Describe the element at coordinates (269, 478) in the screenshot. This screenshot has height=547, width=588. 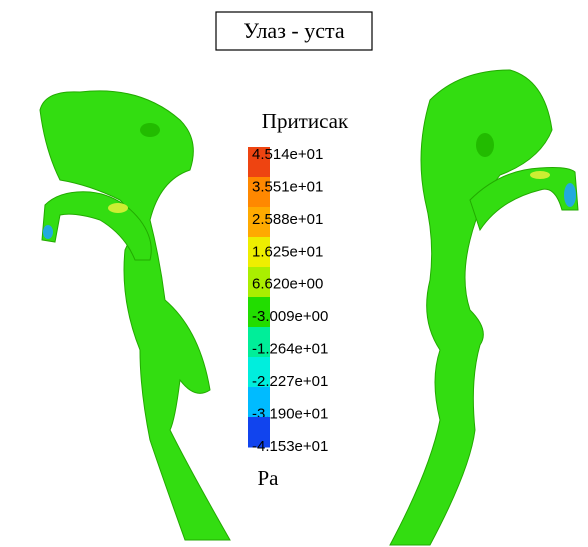
I see `legend-unit: Pa` at that location.